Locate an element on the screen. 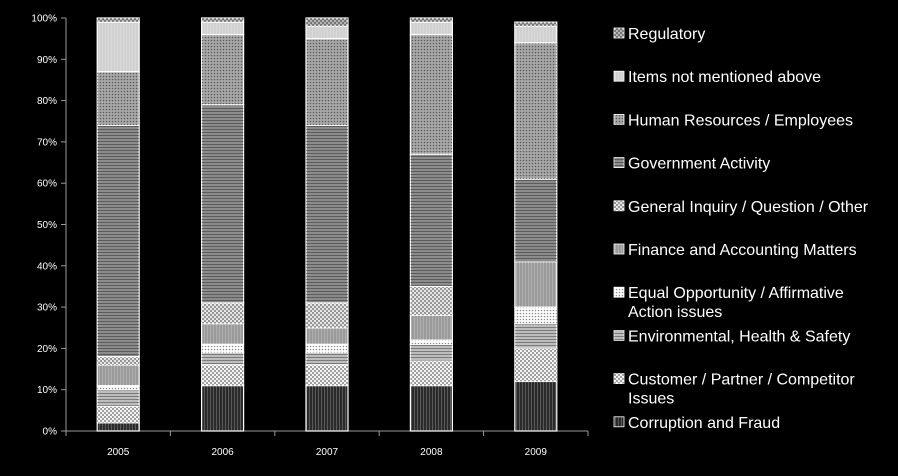 This screenshot has height=476, width=898. legend-label: Human Resources / Employees is located at coordinates (740, 120).